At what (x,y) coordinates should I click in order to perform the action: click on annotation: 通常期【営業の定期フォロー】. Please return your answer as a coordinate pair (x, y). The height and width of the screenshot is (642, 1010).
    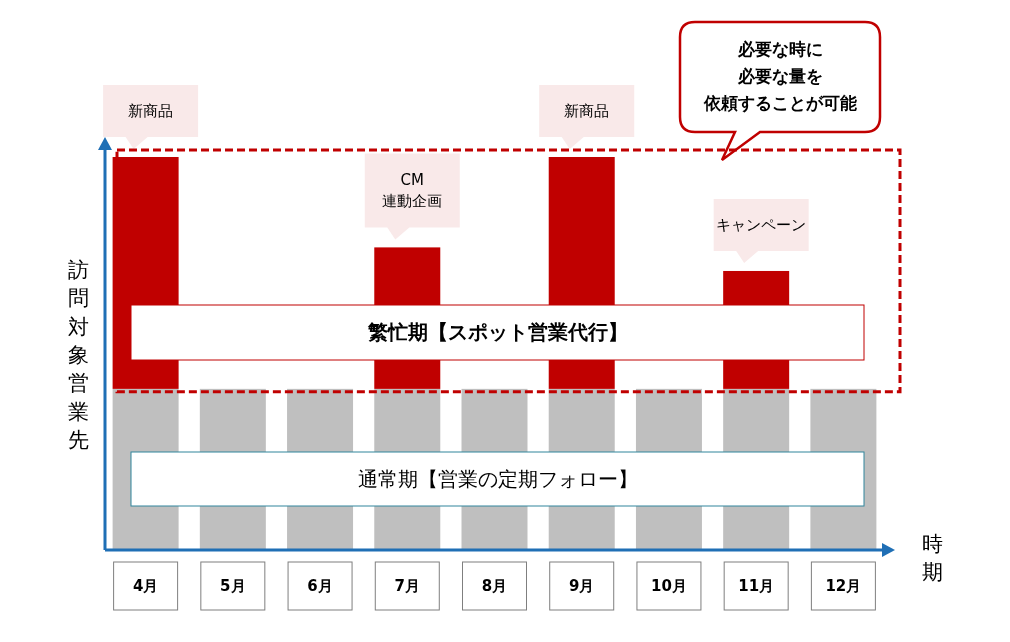
    Looking at the image, I should click on (497, 479).